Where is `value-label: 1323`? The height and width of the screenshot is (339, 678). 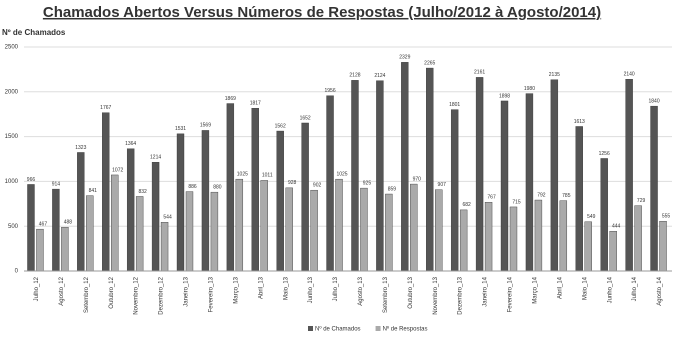
value-label: 1323 is located at coordinates (80, 148).